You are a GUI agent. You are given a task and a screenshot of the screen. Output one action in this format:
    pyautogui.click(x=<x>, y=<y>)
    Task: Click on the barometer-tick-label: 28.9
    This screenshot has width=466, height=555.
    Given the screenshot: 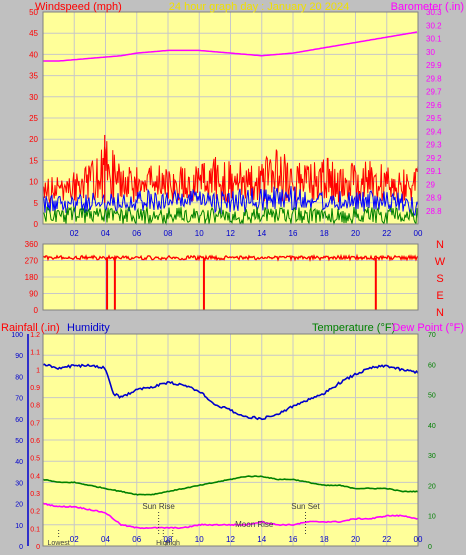 What is the action you would take?
    pyautogui.click(x=434, y=198)
    